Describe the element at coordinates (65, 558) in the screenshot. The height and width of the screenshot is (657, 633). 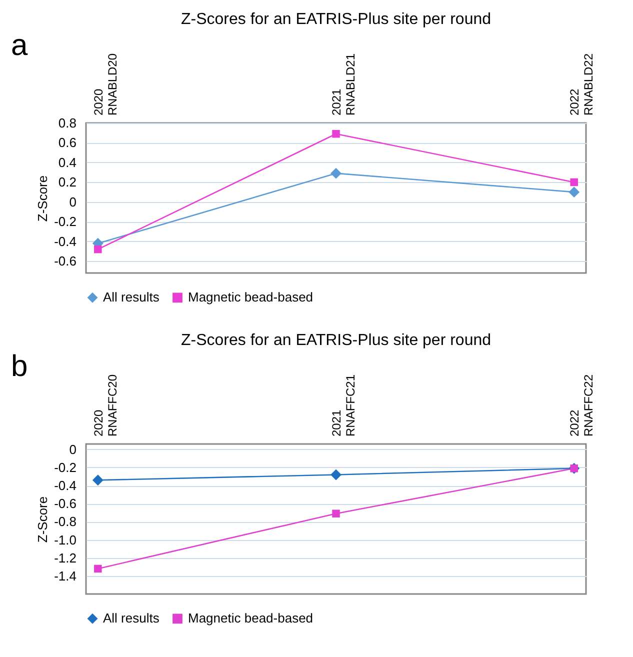
I see `y-tick-label: -1.2` at that location.